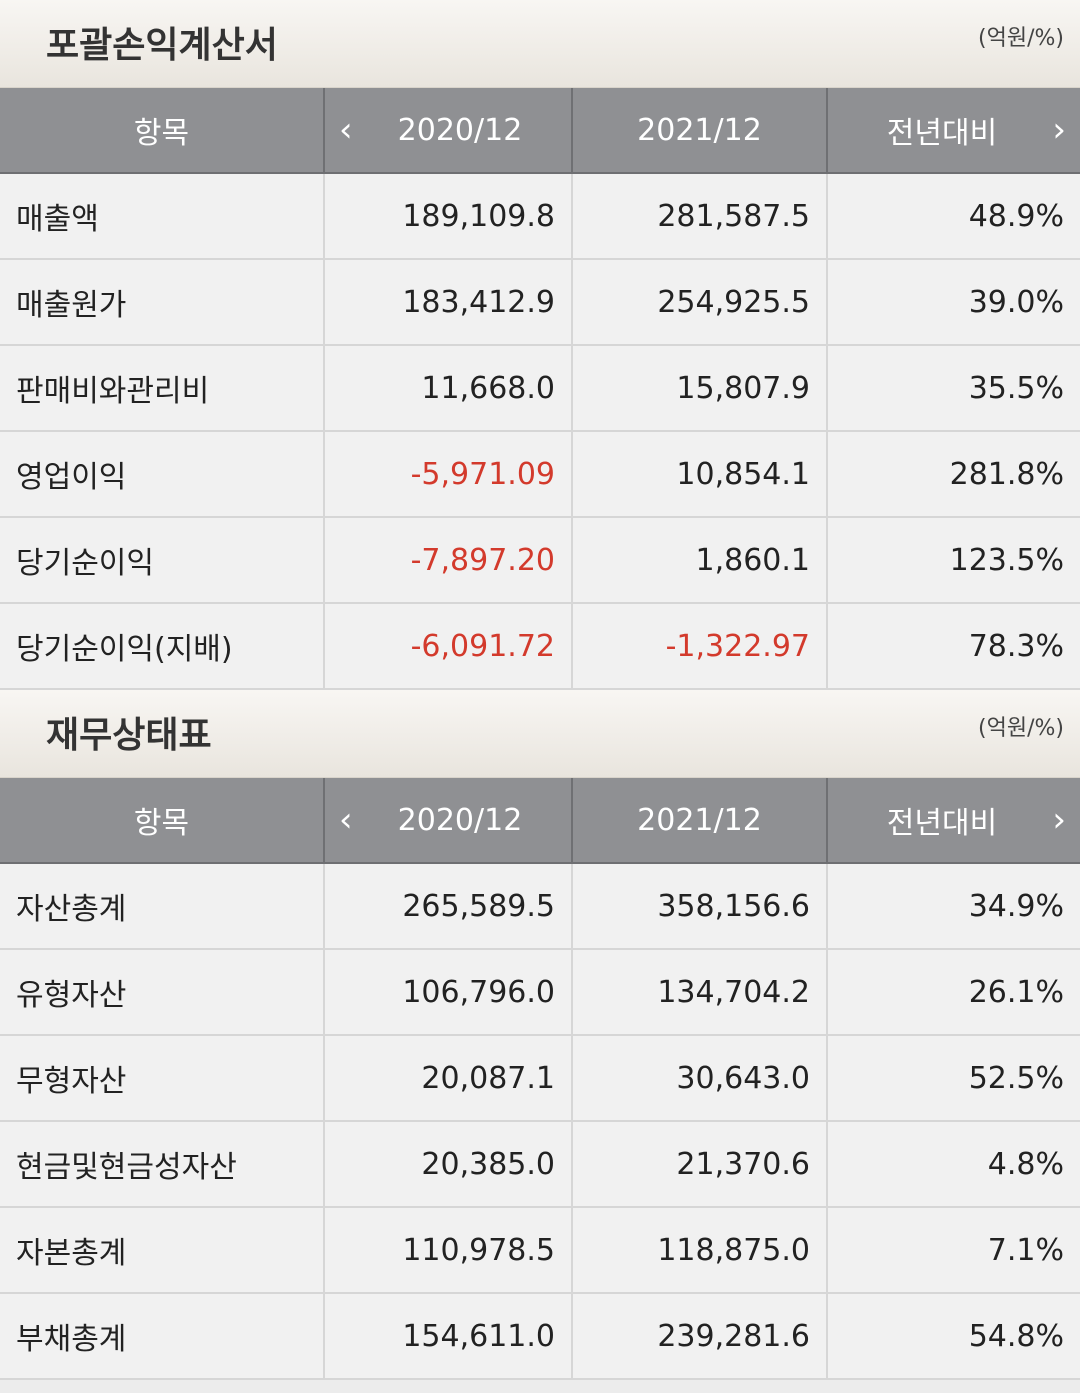 This screenshot has height=1393, width=1080. Describe the element at coordinates (1016, 906) in the screenshot. I see `value-yoy: 34.9%` at that location.